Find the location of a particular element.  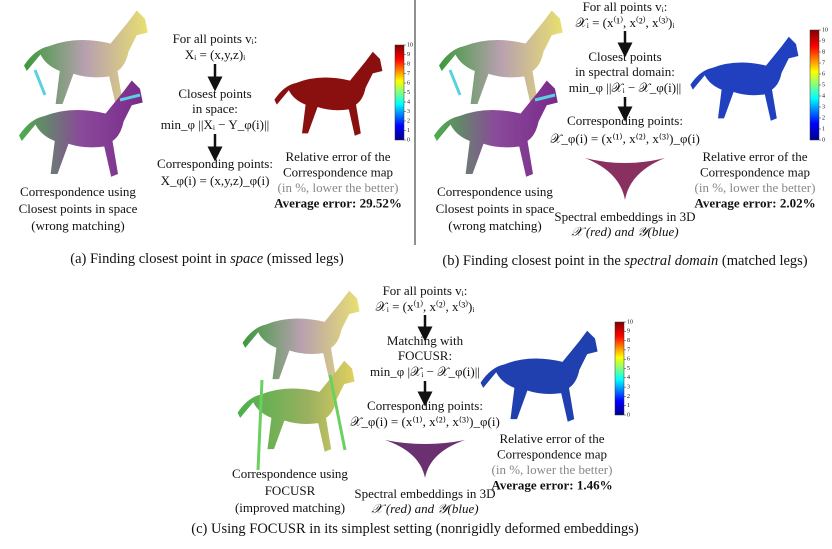

step-text: Matching with is located at coordinates (425, 340).